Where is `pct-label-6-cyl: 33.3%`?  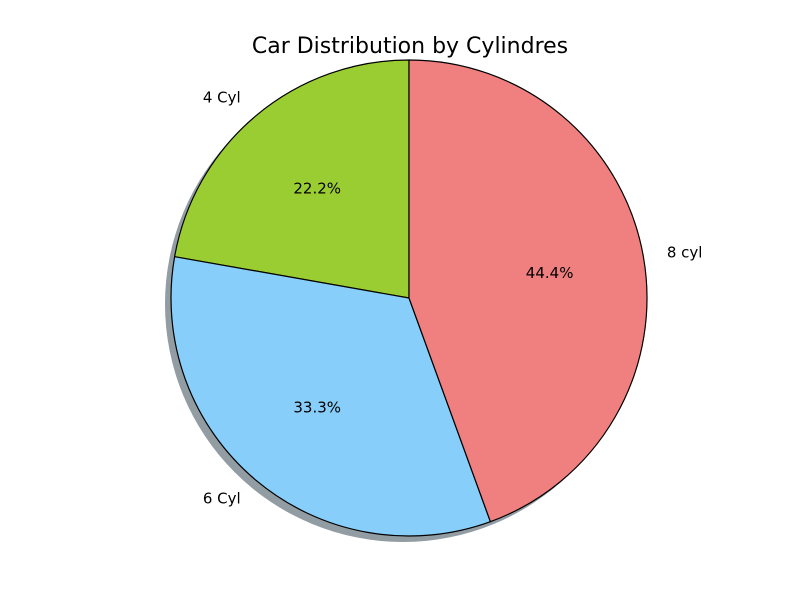 pct-label-6-cyl: 33.3% is located at coordinates (317, 407).